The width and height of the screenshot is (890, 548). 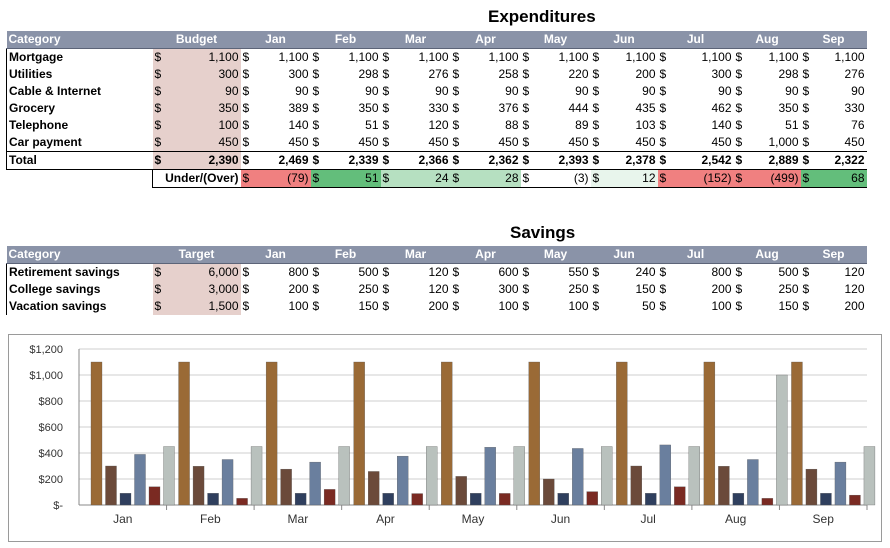 I want to click on under-over-cell: $68, so click(x=833, y=178).